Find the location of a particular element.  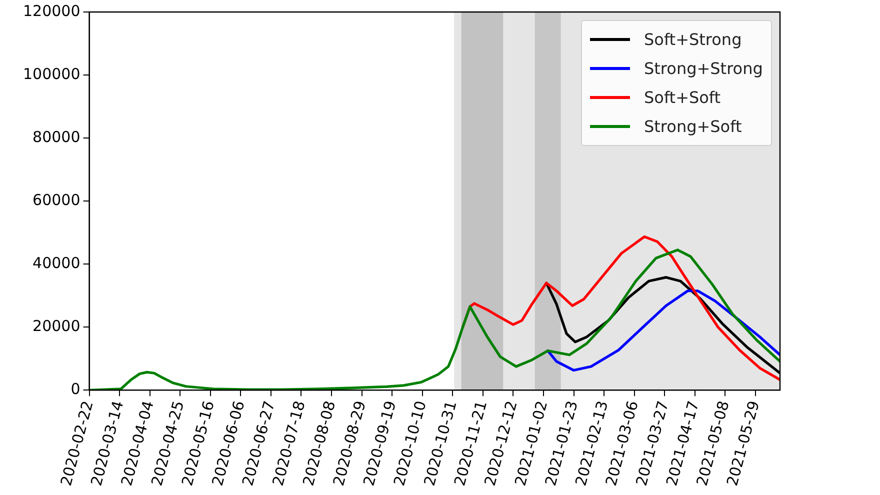

legend-label: Strong+Strong is located at coordinates (703, 68).